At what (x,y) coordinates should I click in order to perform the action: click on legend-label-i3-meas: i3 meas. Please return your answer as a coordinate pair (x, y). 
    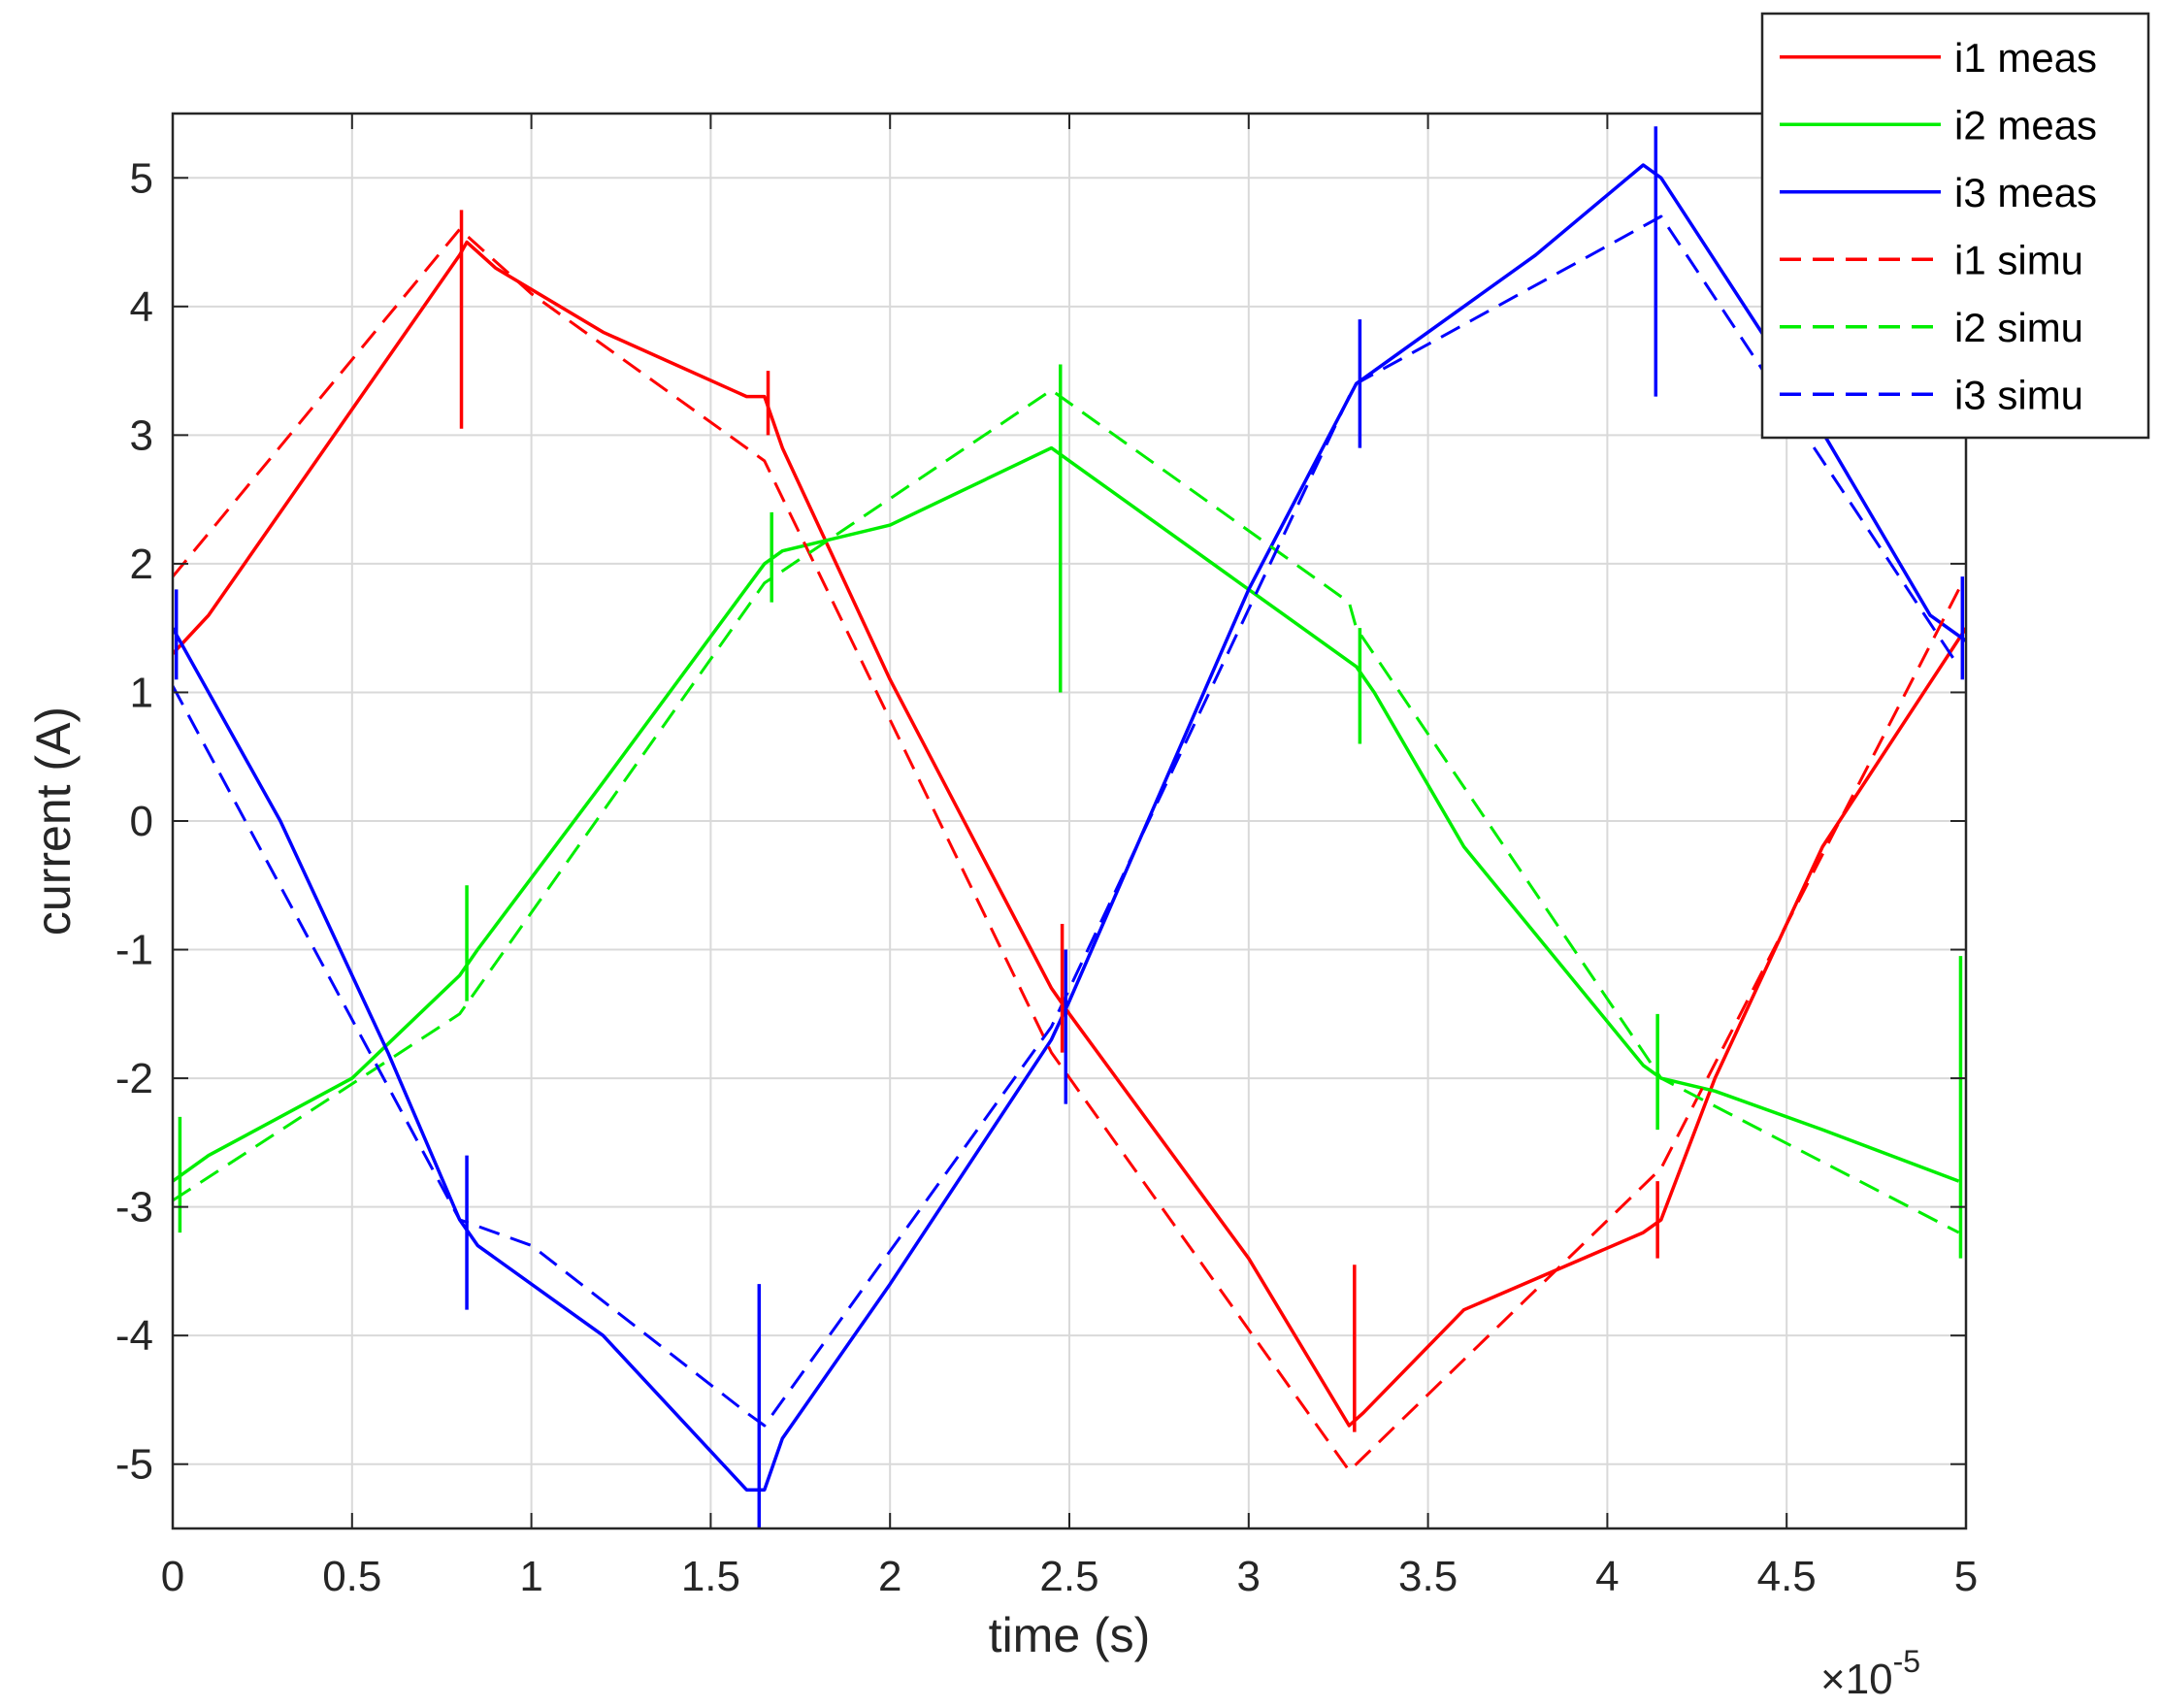
    Looking at the image, I should click on (2025, 192).